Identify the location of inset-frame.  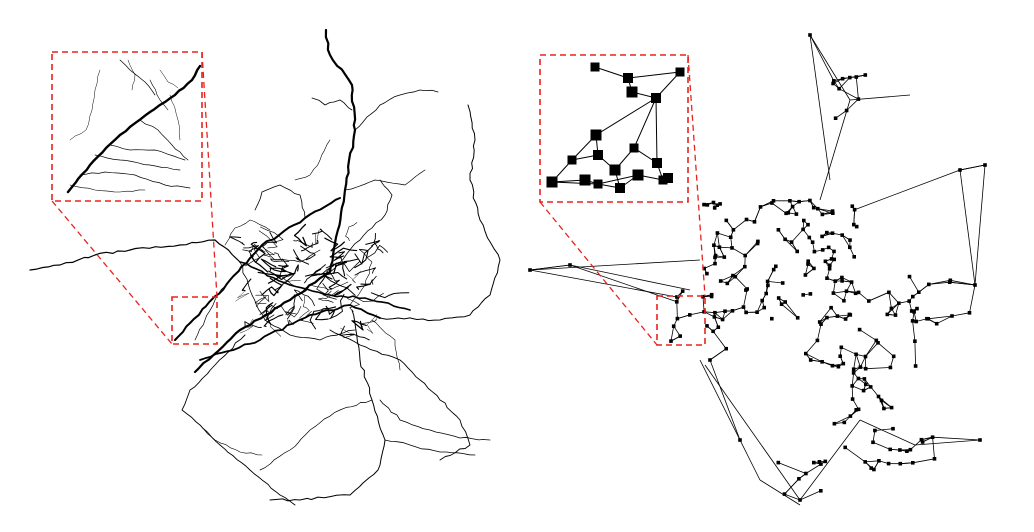
(127, 126).